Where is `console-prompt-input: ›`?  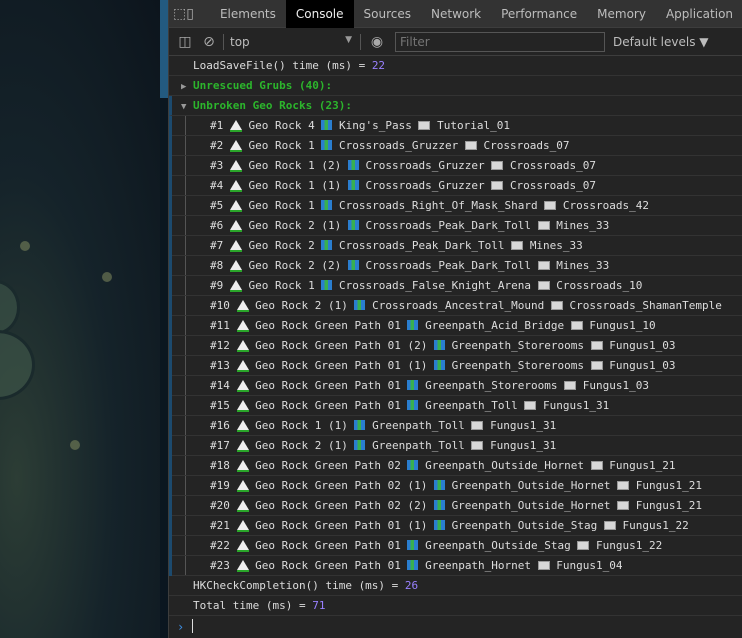 console-prompt-input: › is located at coordinates (455, 627).